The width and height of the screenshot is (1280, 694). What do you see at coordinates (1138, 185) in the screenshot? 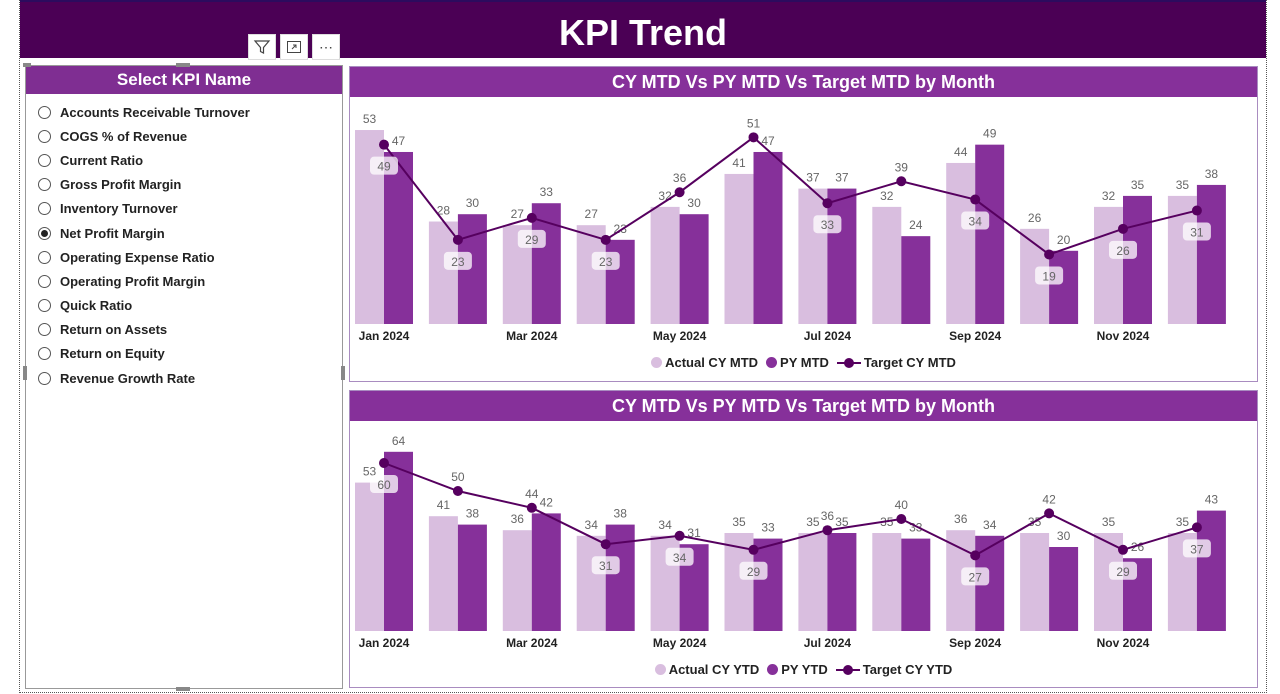
I see `data-label-py: 35` at bounding box center [1138, 185].